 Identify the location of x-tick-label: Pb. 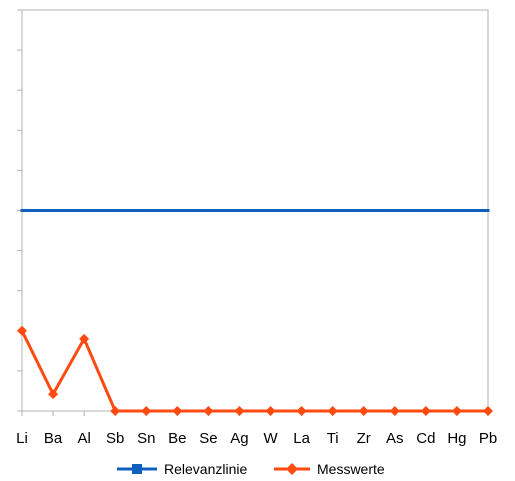
(488, 438).